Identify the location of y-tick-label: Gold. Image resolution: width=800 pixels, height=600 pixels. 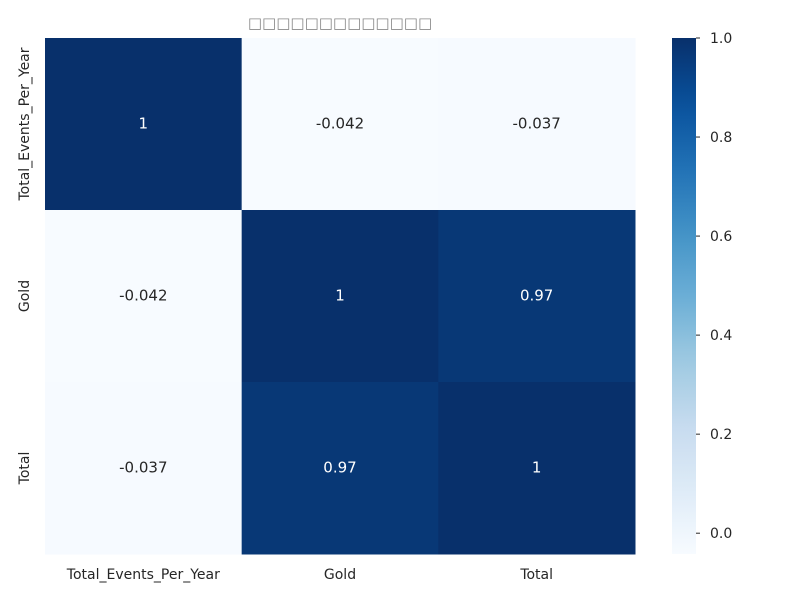
(25, 296).